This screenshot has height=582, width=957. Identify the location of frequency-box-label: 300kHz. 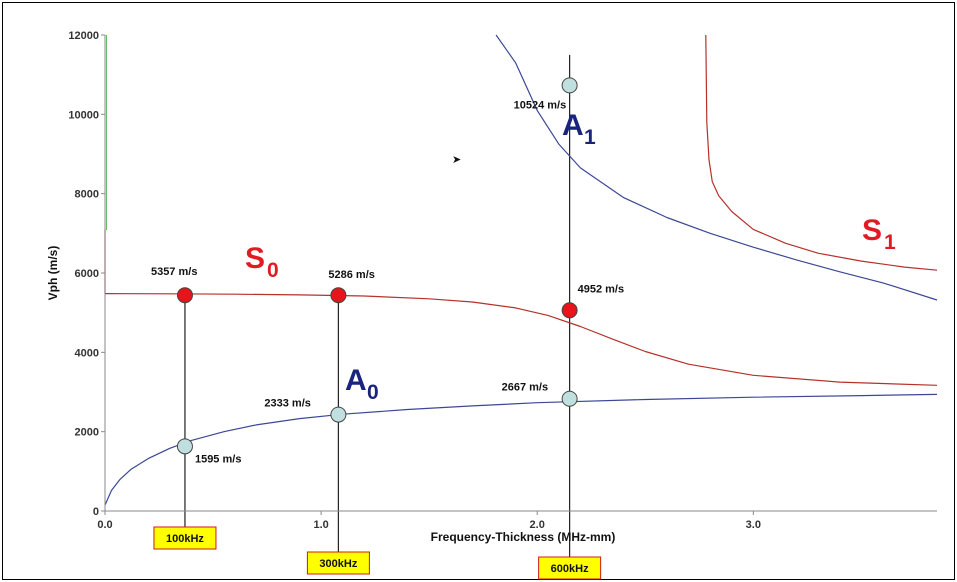
(338, 564).